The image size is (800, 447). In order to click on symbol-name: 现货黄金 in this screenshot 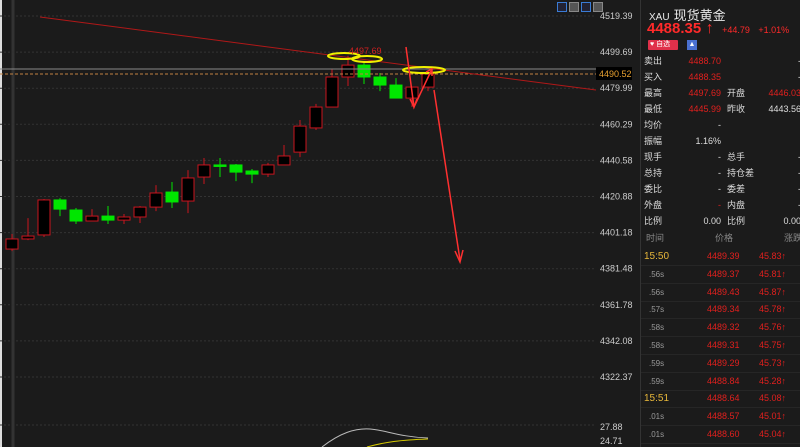, I will do `click(699, 15)`.